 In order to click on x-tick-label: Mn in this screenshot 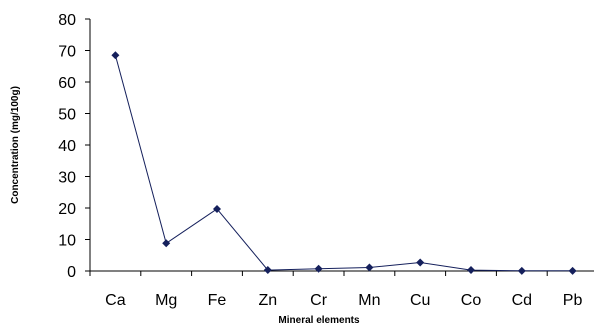, I will do `click(369, 300)`.